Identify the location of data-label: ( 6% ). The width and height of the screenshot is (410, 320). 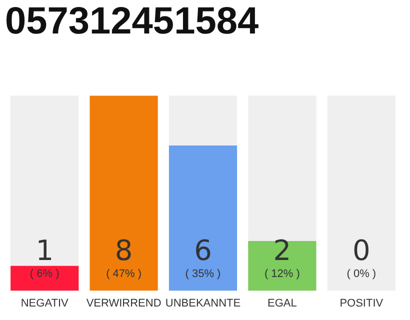
(45, 274).